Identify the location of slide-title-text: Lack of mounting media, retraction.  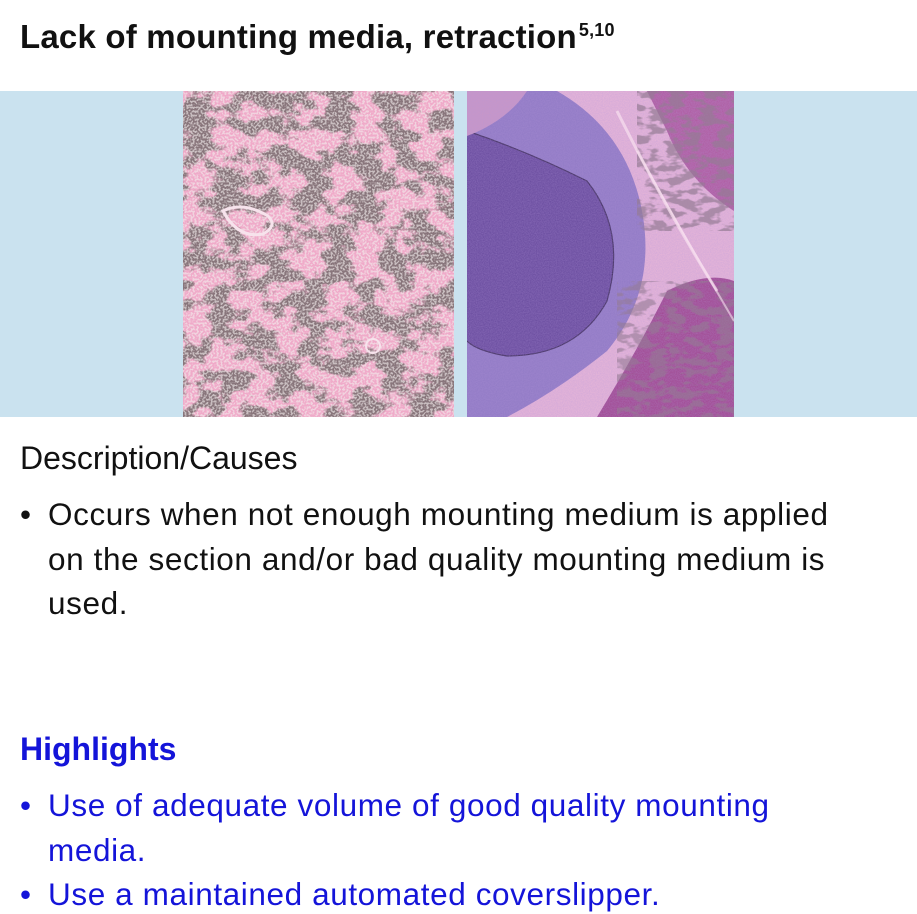
(298, 36).